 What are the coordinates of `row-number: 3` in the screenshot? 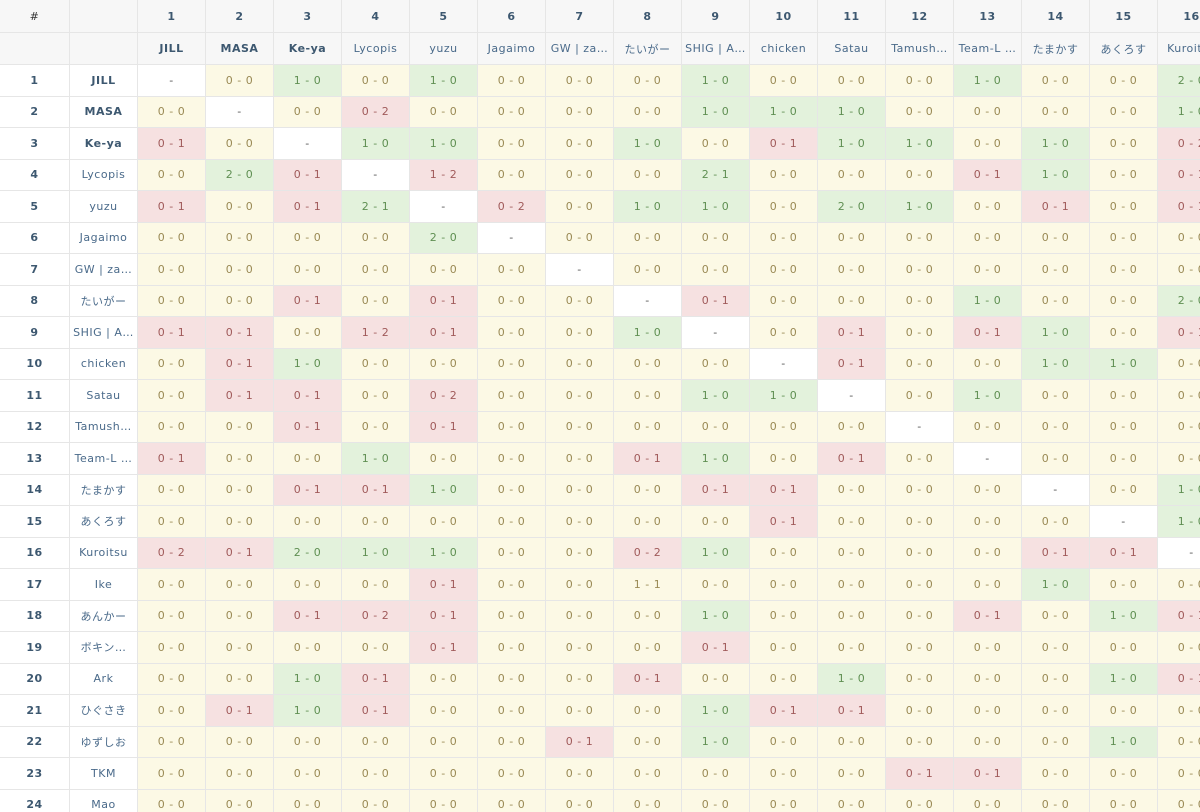 It's located at (35, 144).